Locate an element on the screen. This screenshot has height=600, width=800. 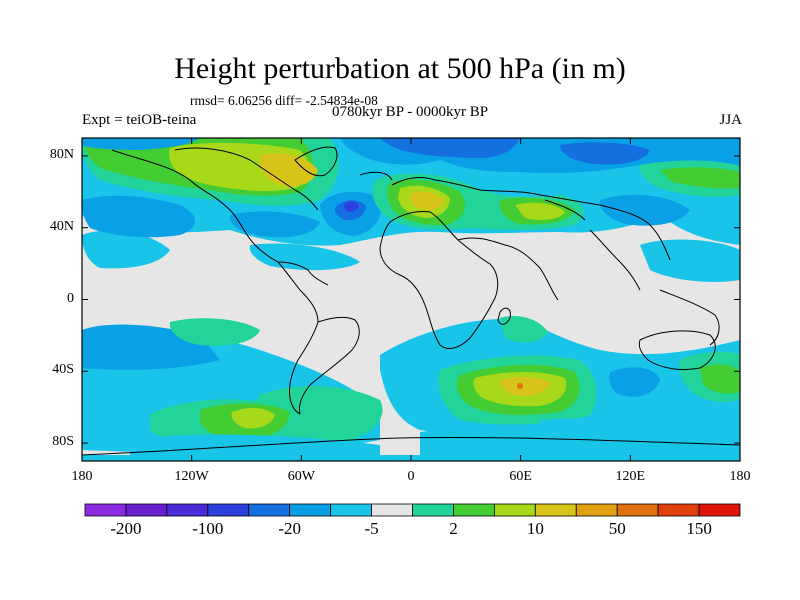
x-tick-label: 60E is located at coordinates (520, 476).